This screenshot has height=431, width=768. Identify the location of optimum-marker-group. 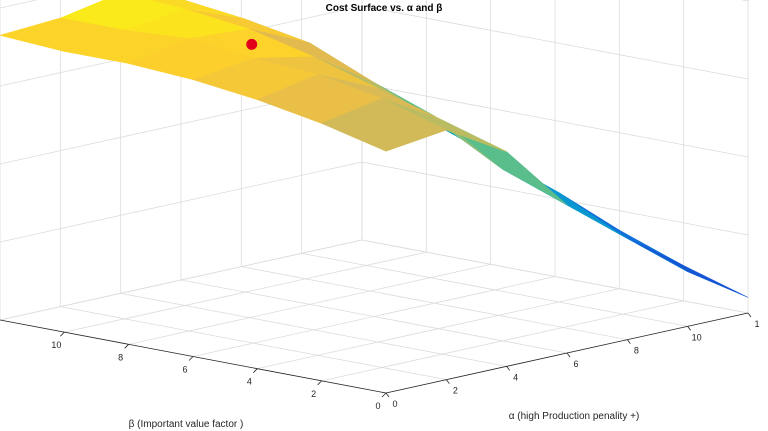
(252, 44).